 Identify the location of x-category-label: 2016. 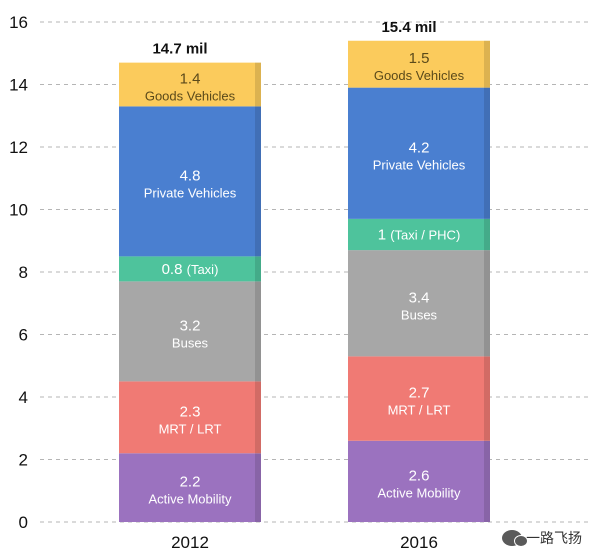
(419, 542).